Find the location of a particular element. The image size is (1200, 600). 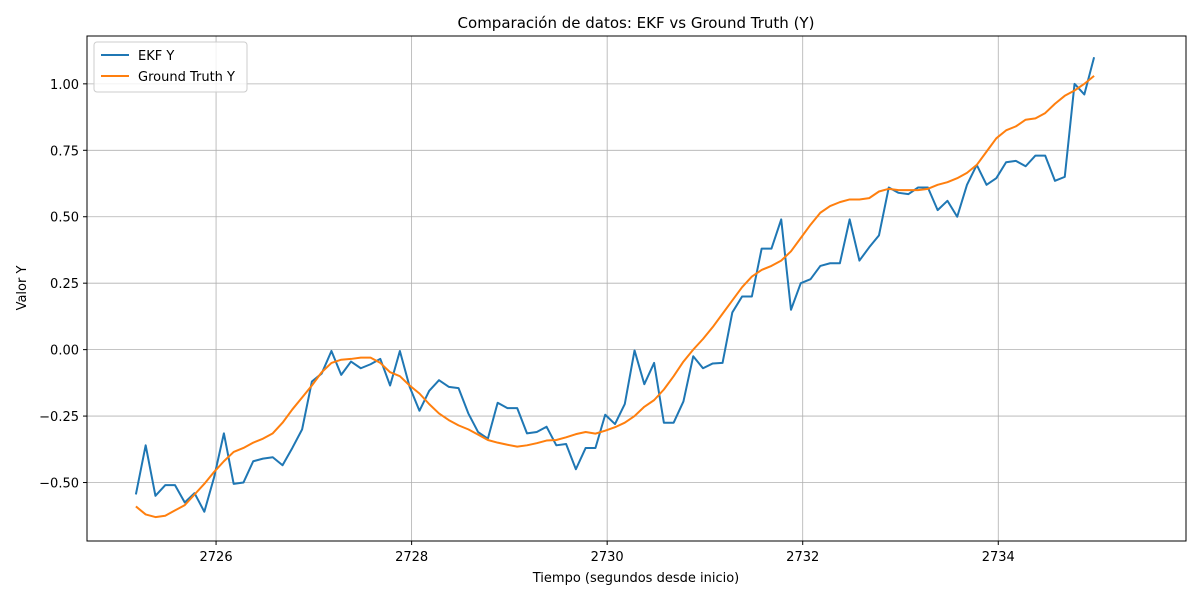

x-tick-label: 2726 is located at coordinates (216, 557).